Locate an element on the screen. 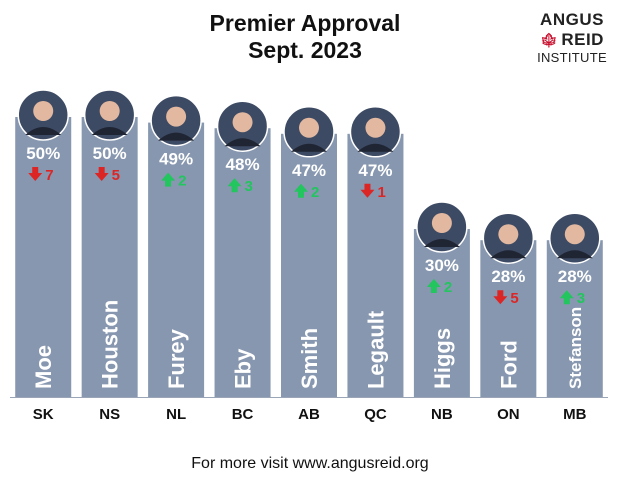 Image resolution: width=620 pixels, height=497 pixels. change-label-ns: 5 is located at coordinates (116, 175).